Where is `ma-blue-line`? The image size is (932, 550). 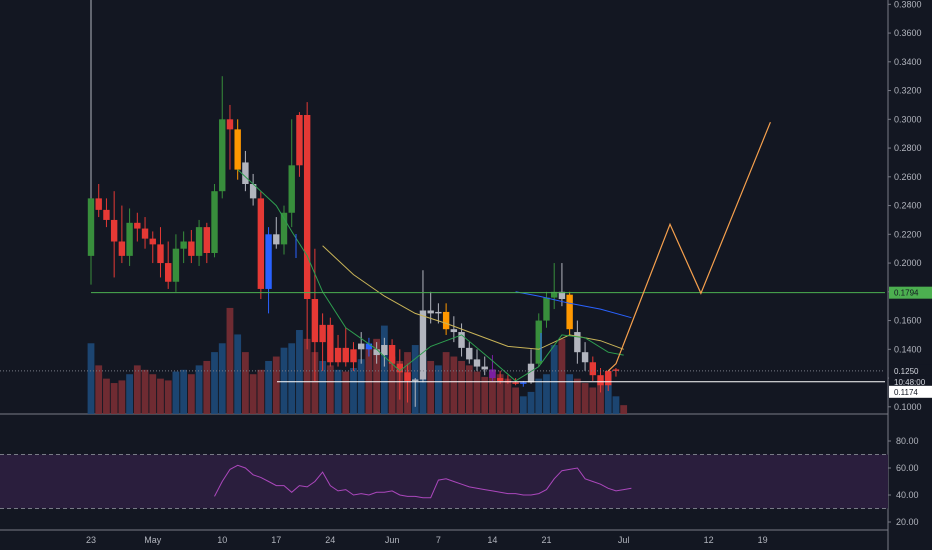
ma-blue-line is located at coordinates (573, 305).